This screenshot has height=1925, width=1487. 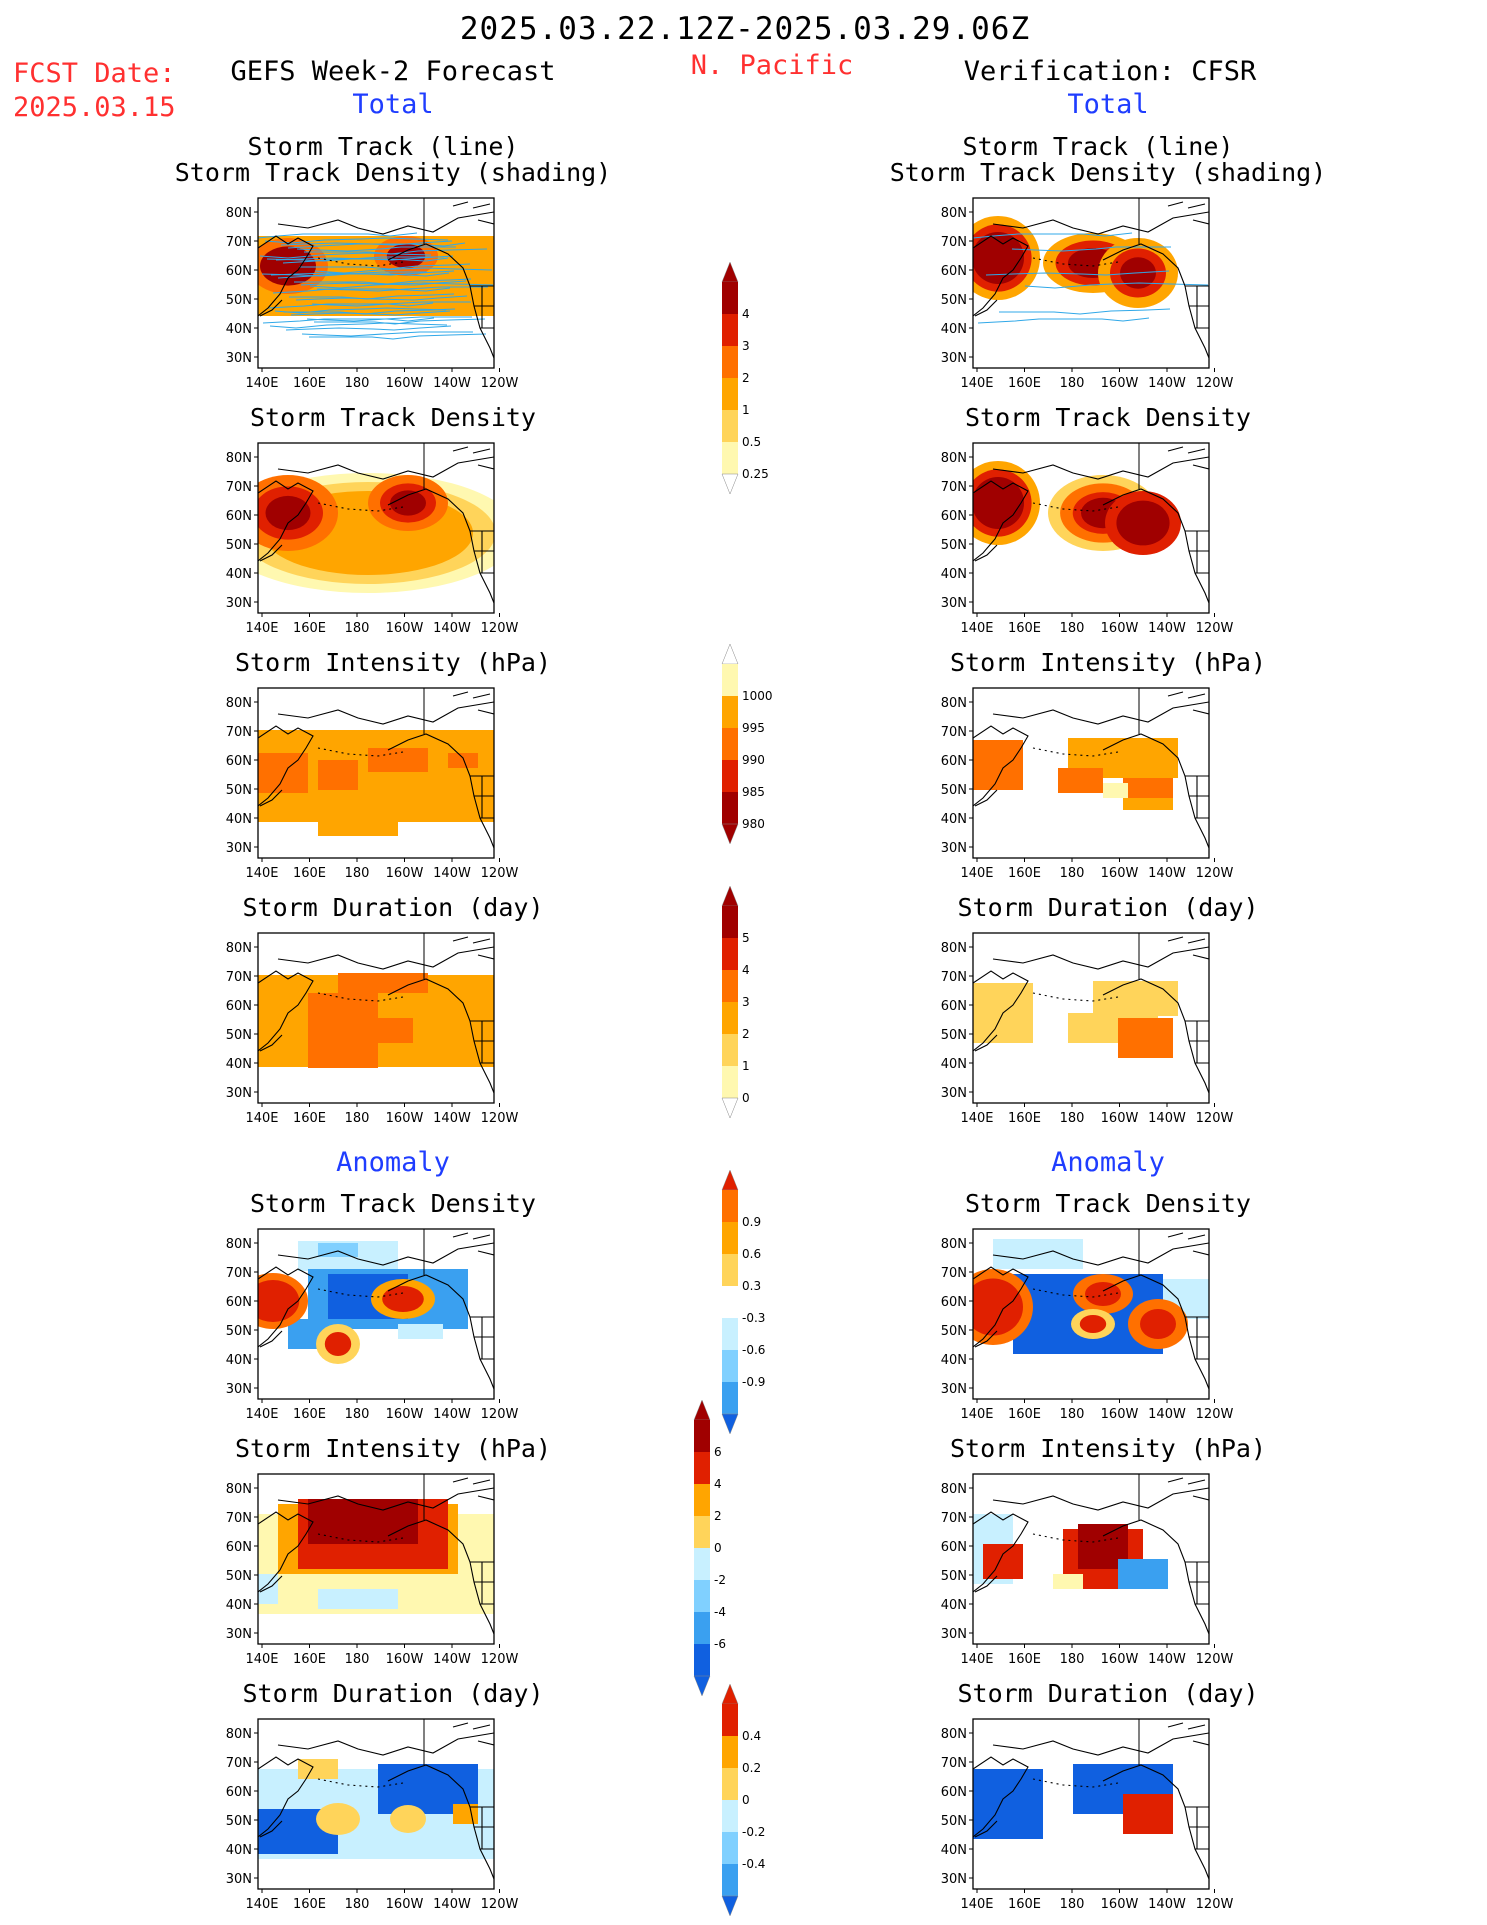 I want to click on right-anomaly-label: Anomaly, so click(x=1108, y=1162).